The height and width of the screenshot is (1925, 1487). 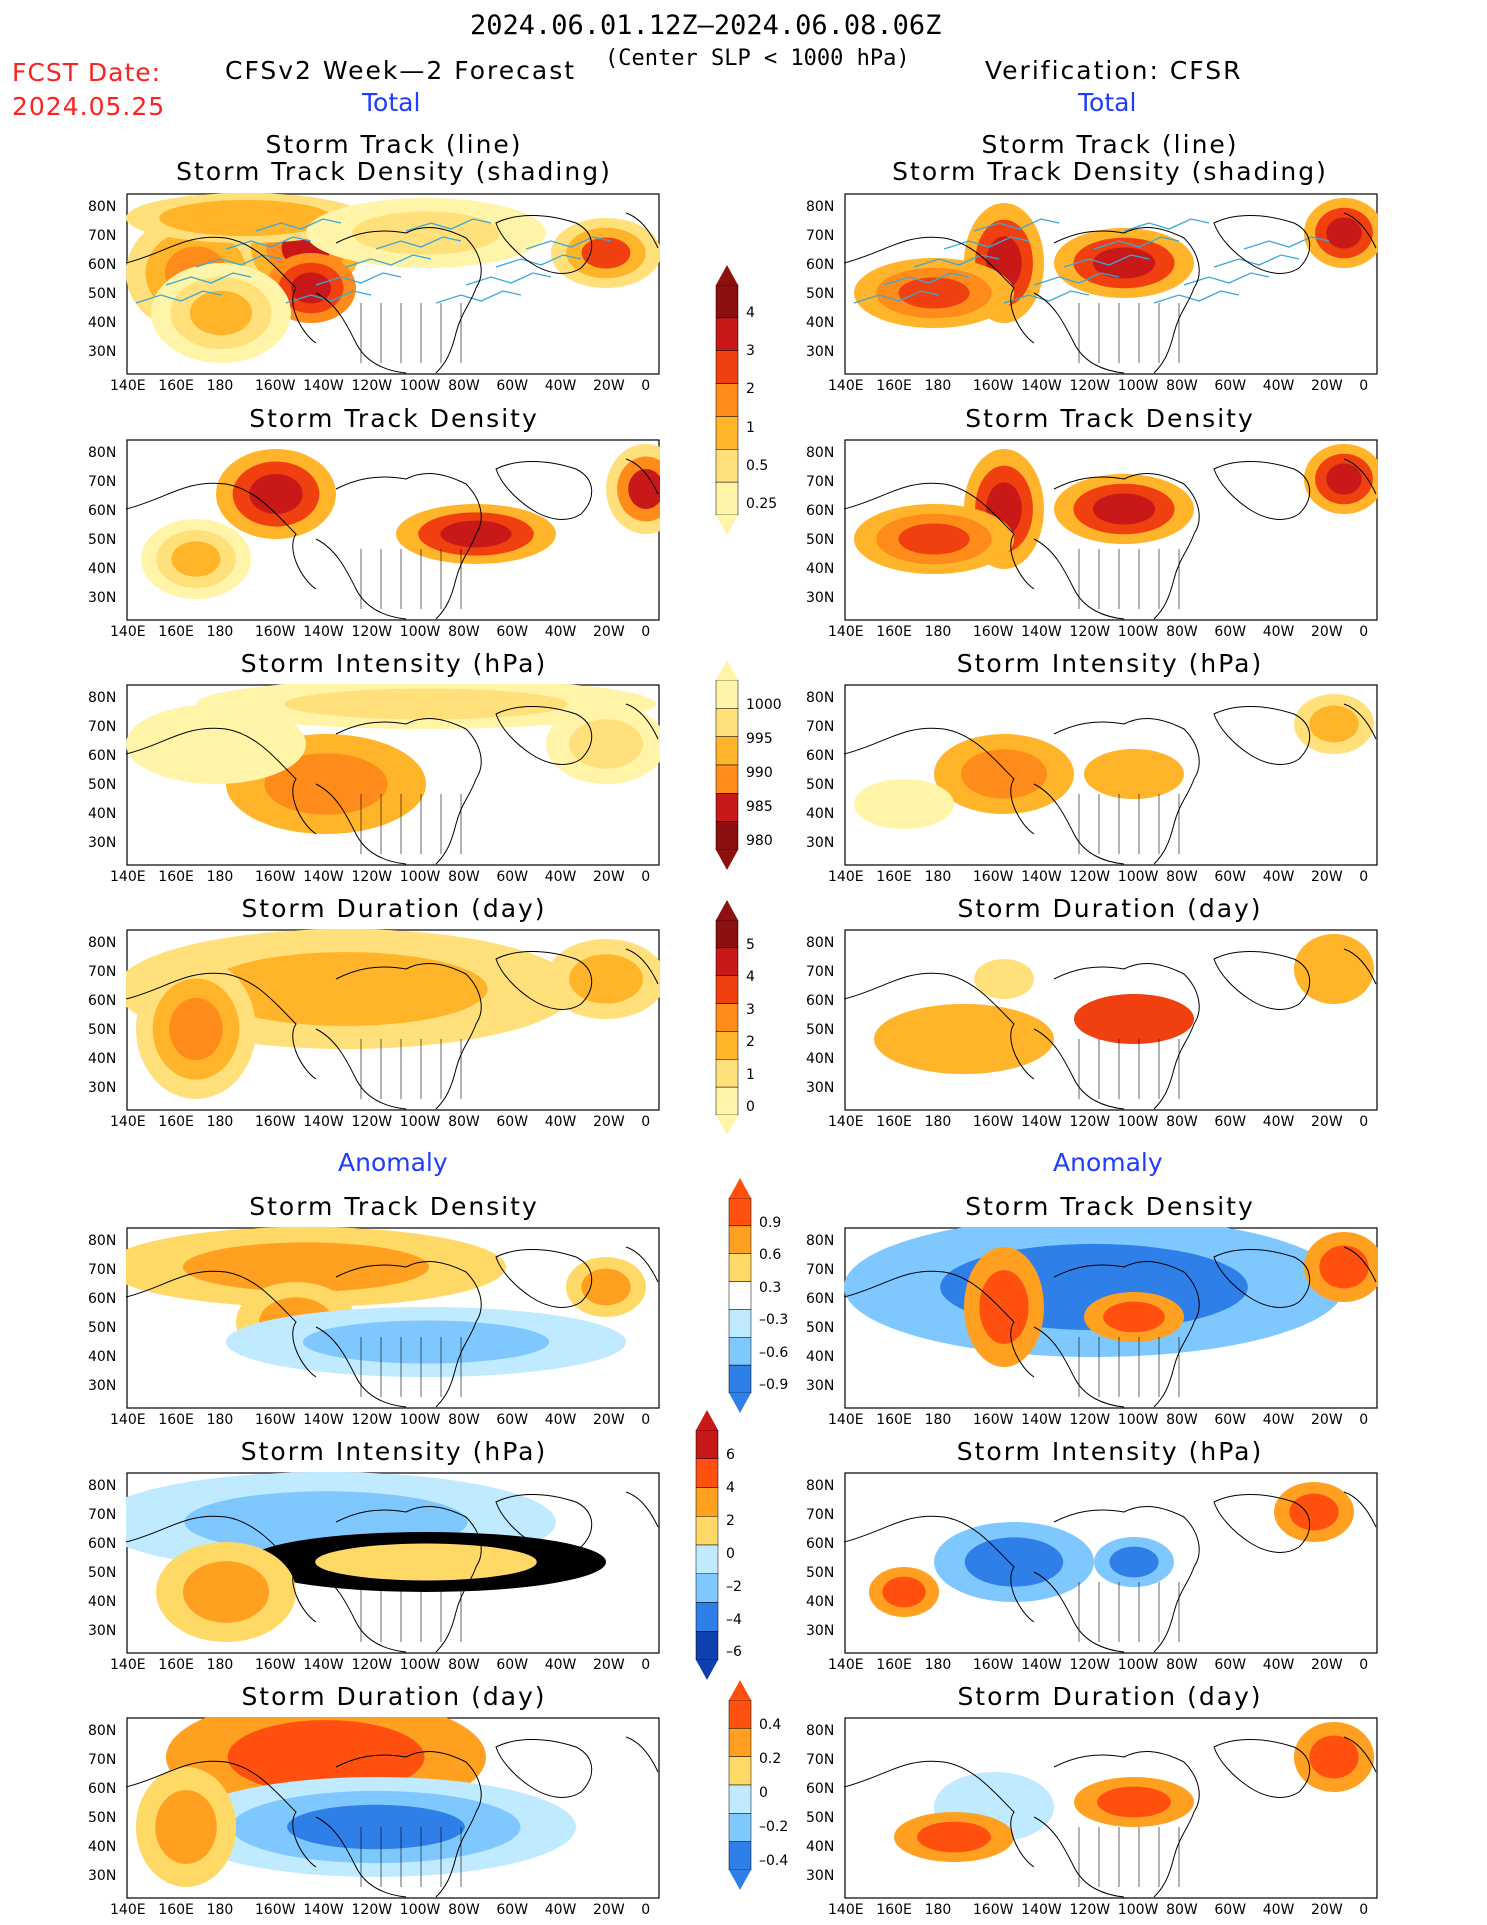 What do you see at coordinates (394, 663) in the screenshot?
I see `left-intensity-title: Storm Intensity (hPa)` at bounding box center [394, 663].